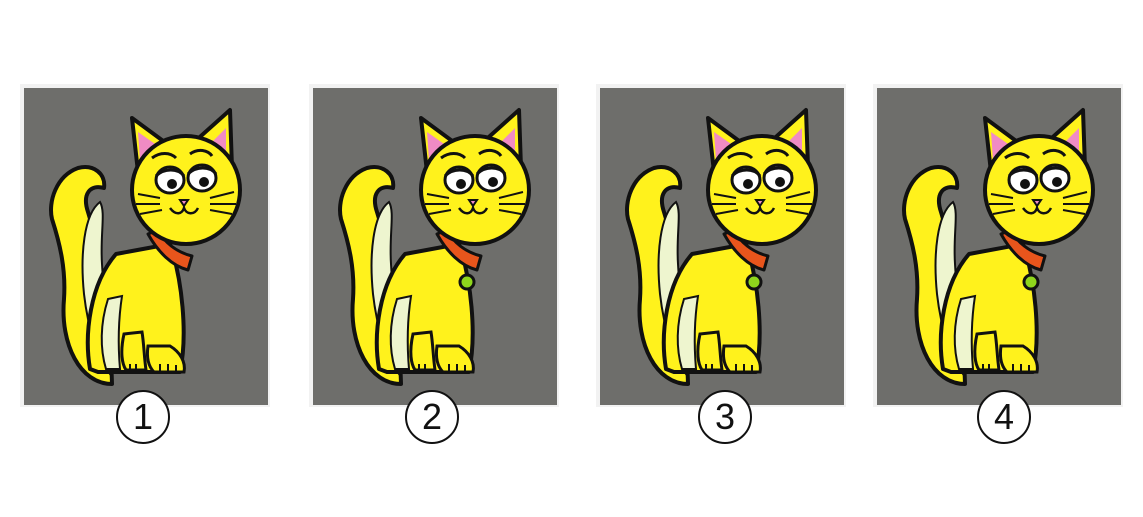 This screenshot has height=517, width=1143. What do you see at coordinates (143, 417) in the screenshot?
I see `option-number-1: 1` at bounding box center [143, 417].